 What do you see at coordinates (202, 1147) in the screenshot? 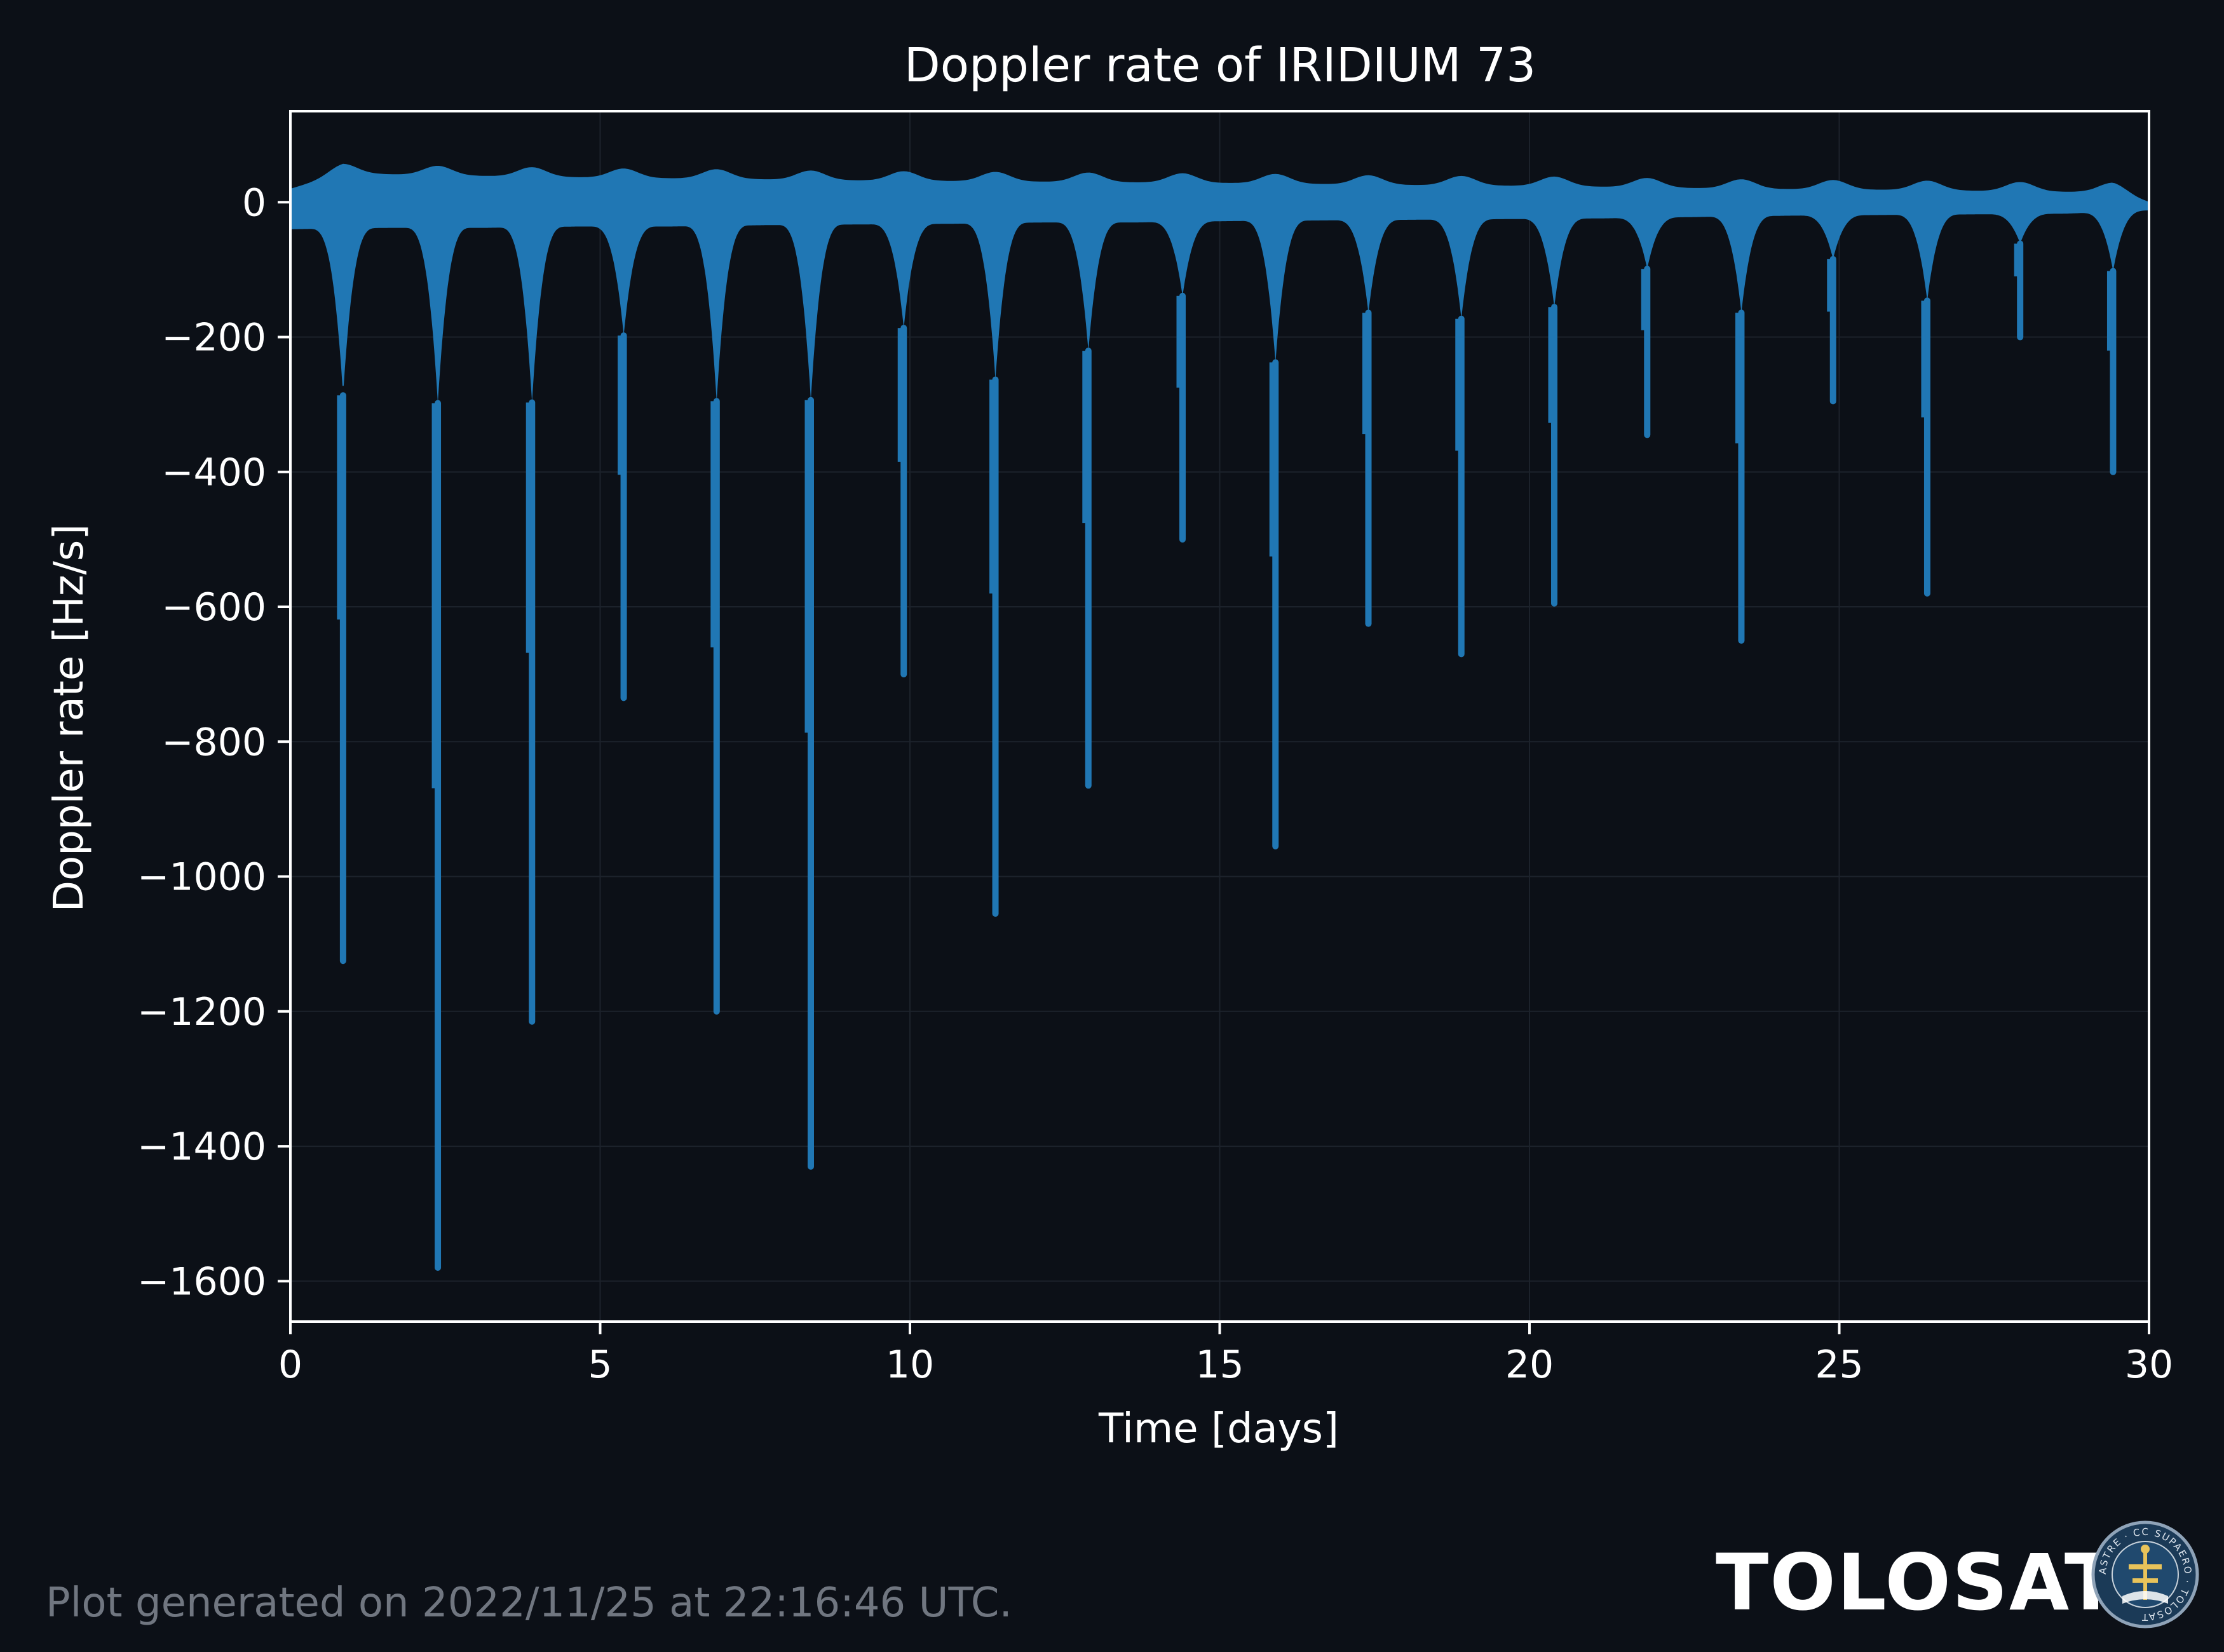
I see `y-tick-label: −1400` at bounding box center [202, 1147].